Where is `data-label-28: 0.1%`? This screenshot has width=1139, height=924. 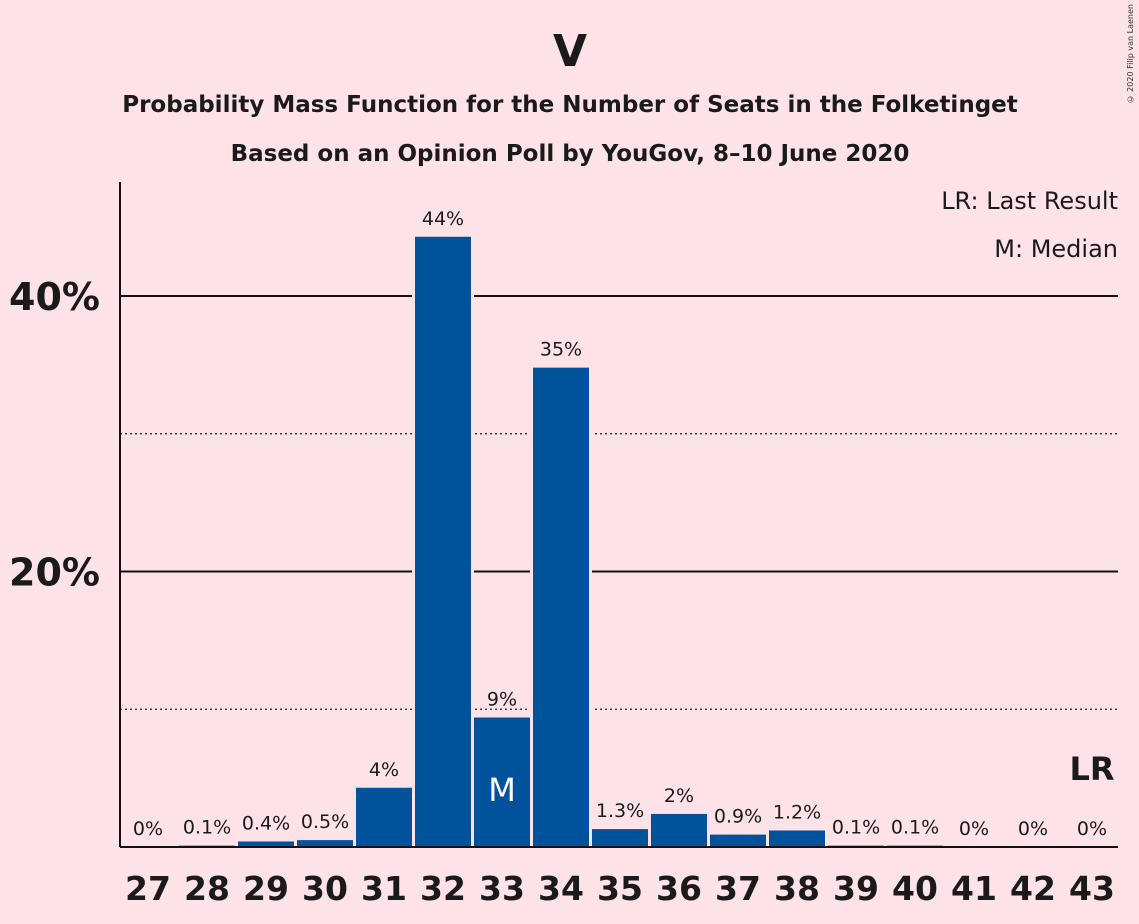 data-label-28: 0.1% is located at coordinates (207, 828).